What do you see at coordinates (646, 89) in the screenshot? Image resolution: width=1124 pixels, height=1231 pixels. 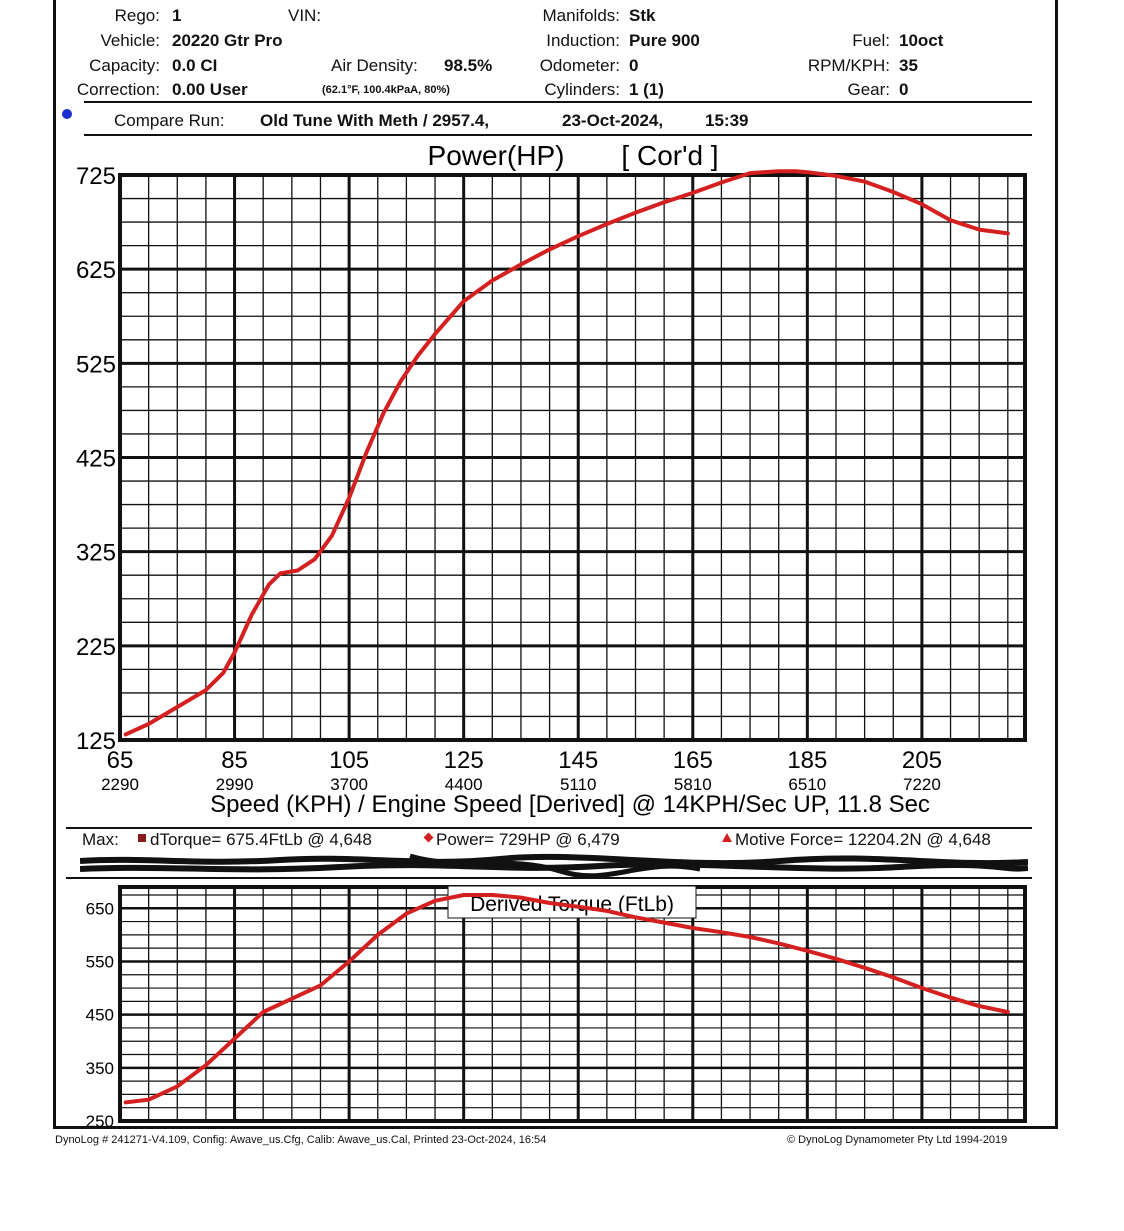 I see `cylinders-value: 1 (1)` at bounding box center [646, 89].